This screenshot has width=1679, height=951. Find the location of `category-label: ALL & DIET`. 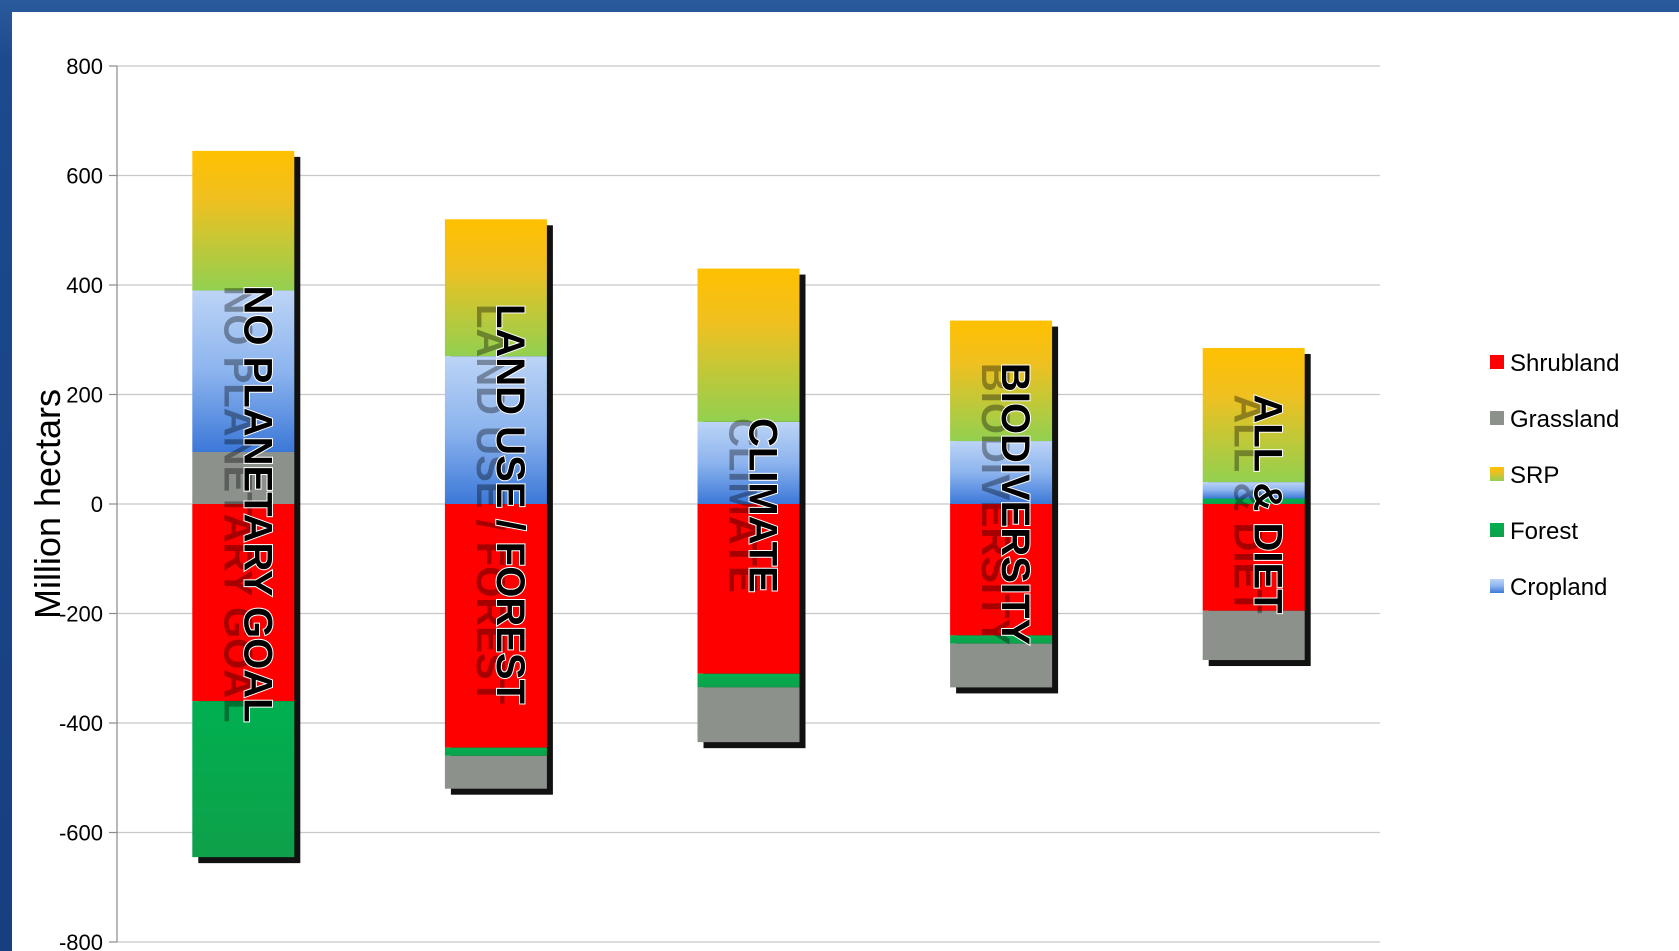

category-label: ALL & DIET is located at coordinates (1268, 503).